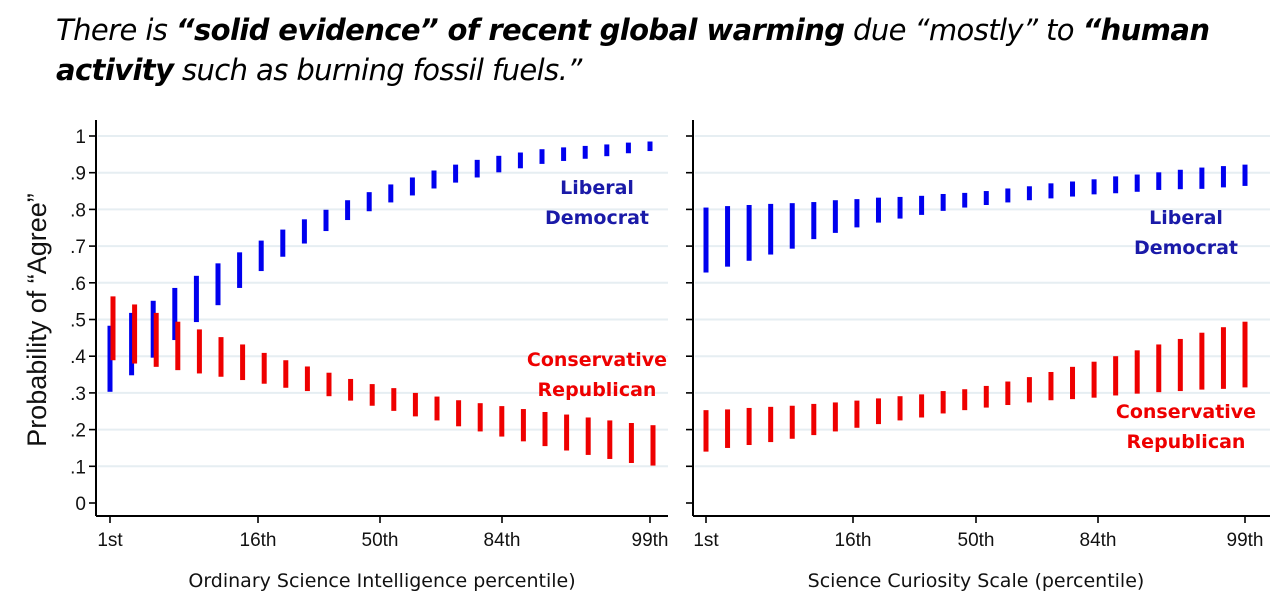  I want to click on x-tick-label: 99th, so click(650, 540).